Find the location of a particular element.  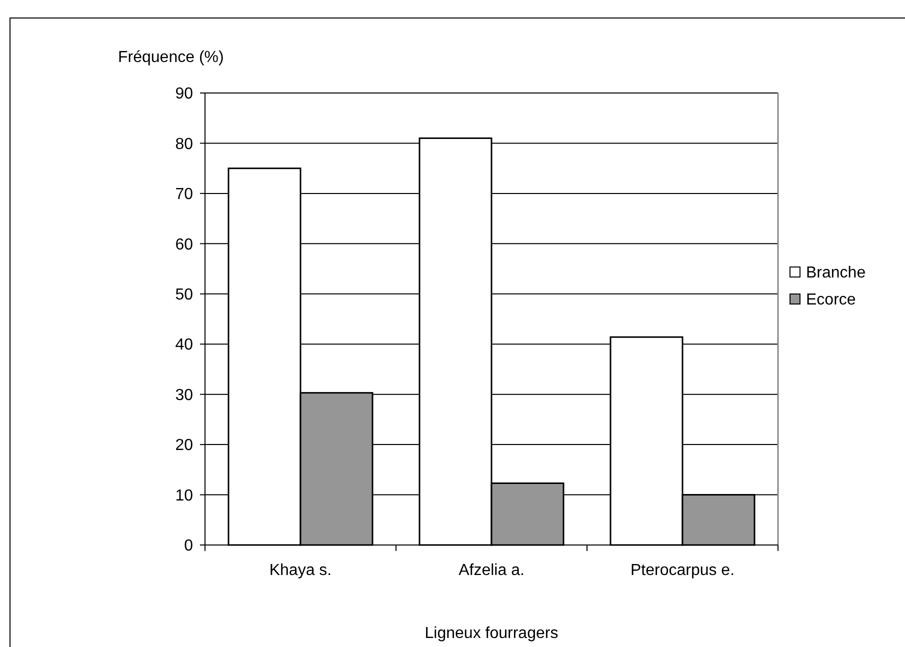

y-axis-title: Fréquence (%) is located at coordinates (171, 57).